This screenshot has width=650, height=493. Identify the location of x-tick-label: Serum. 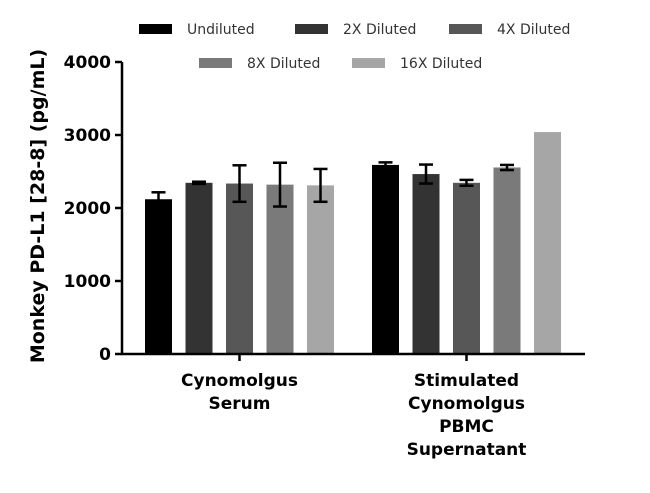
(240, 404).